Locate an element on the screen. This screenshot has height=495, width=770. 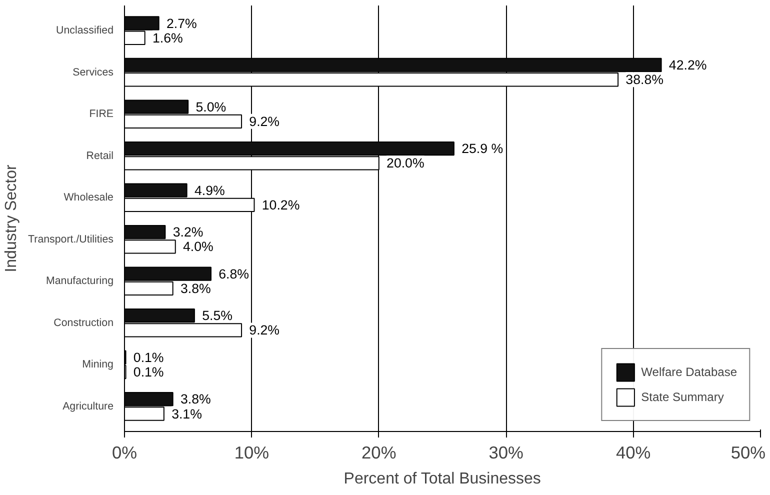
data-label: 38.8% is located at coordinates (645, 80).